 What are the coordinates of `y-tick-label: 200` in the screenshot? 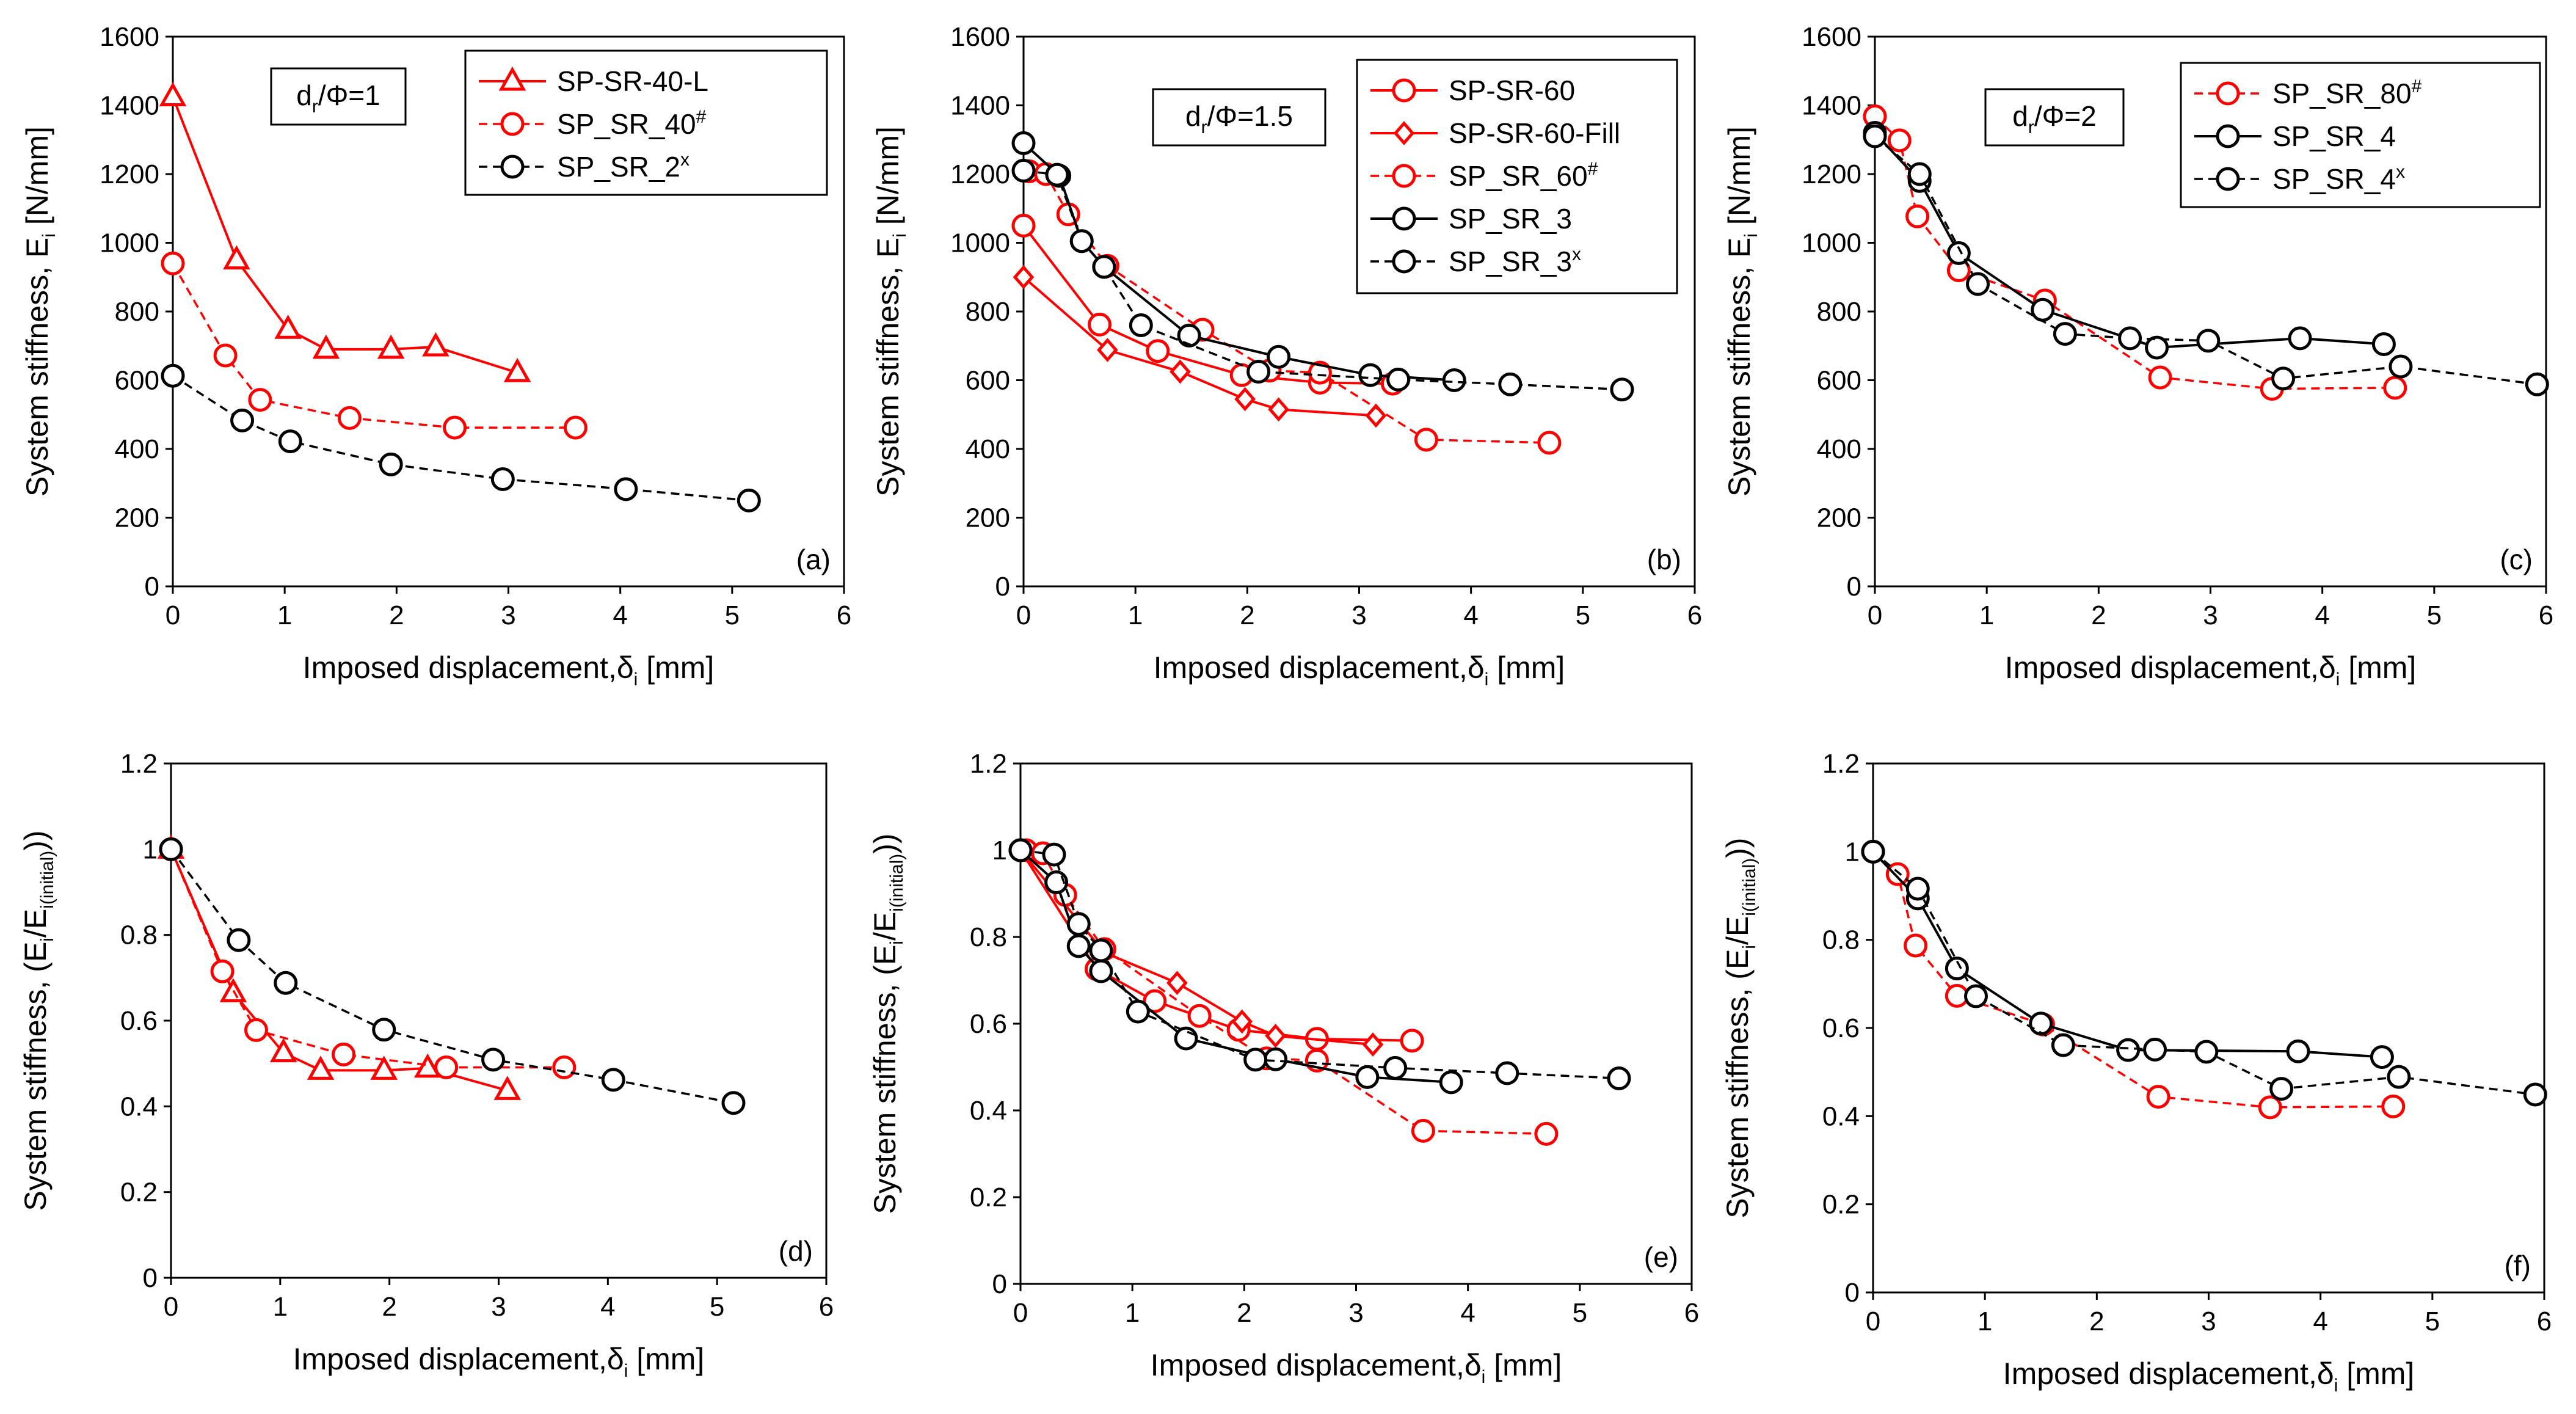 It's located at (1839, 518).